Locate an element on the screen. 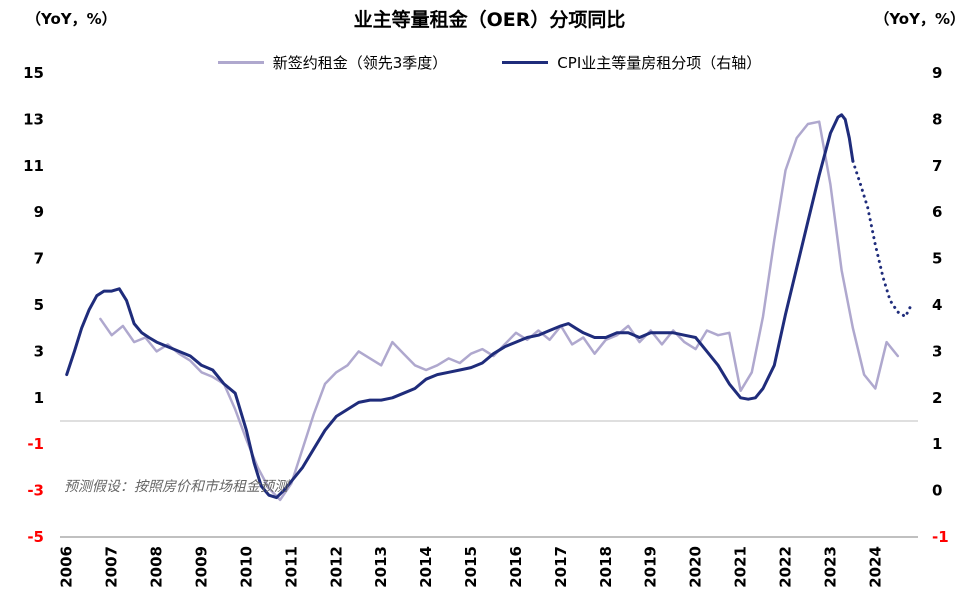  right-axis-tick-label: 4 is located at coordinates (937, 305).